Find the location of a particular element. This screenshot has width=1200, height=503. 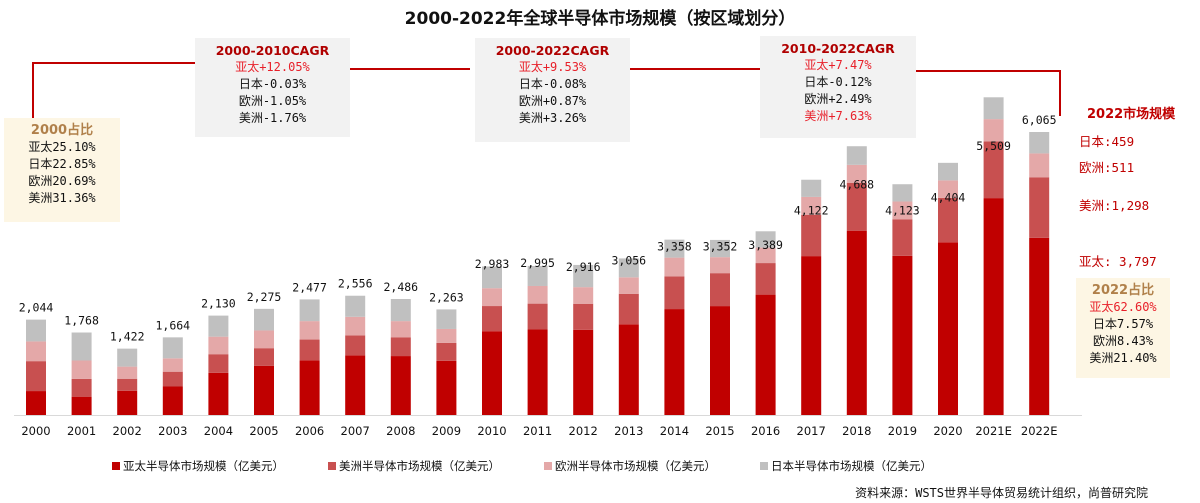

legend-item: 美洲半导体市场规模（亿美元） is located at coordinates (414, 466).